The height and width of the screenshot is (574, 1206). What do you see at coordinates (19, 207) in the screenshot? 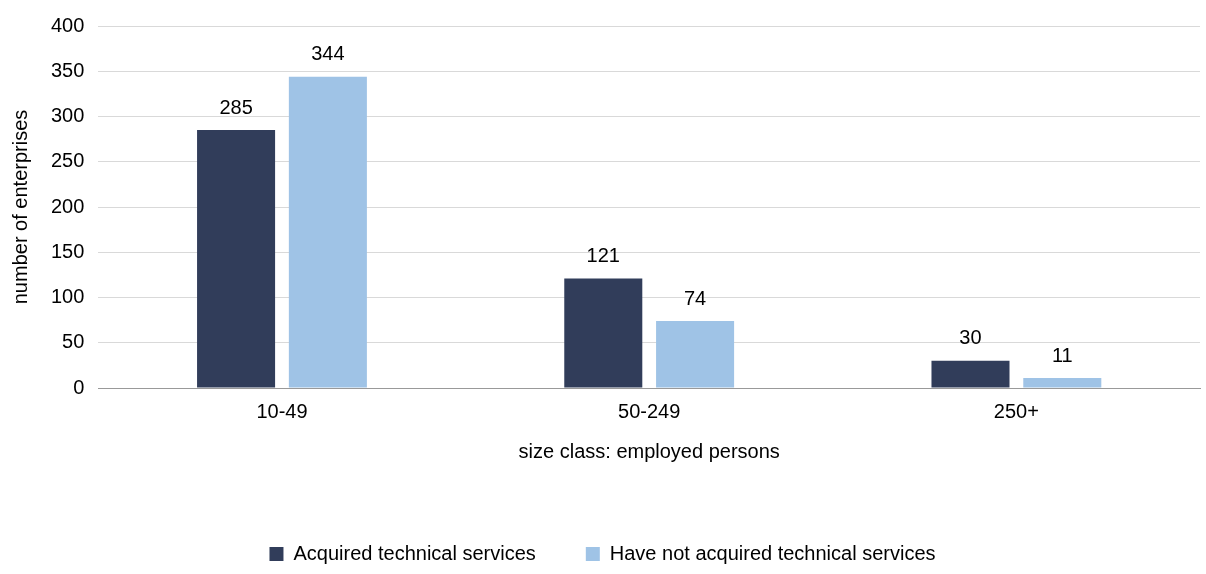
I see `y-axis-title: number of enterprises` at bounding box center [19, 207].